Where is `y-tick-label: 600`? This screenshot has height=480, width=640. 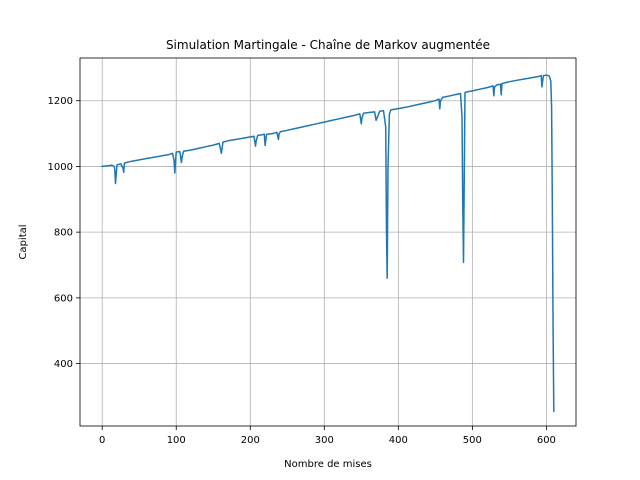
y-tick-label: 600 is located at coordinates (63, 298).